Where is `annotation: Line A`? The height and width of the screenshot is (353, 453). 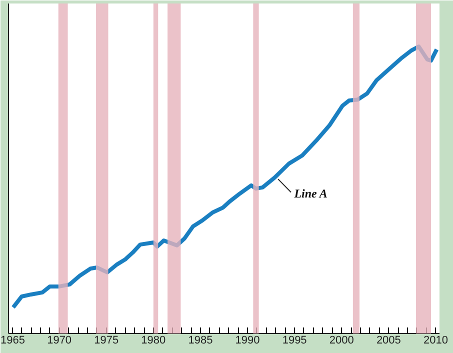 annotation: Line A is located at coordinates (310, 193).